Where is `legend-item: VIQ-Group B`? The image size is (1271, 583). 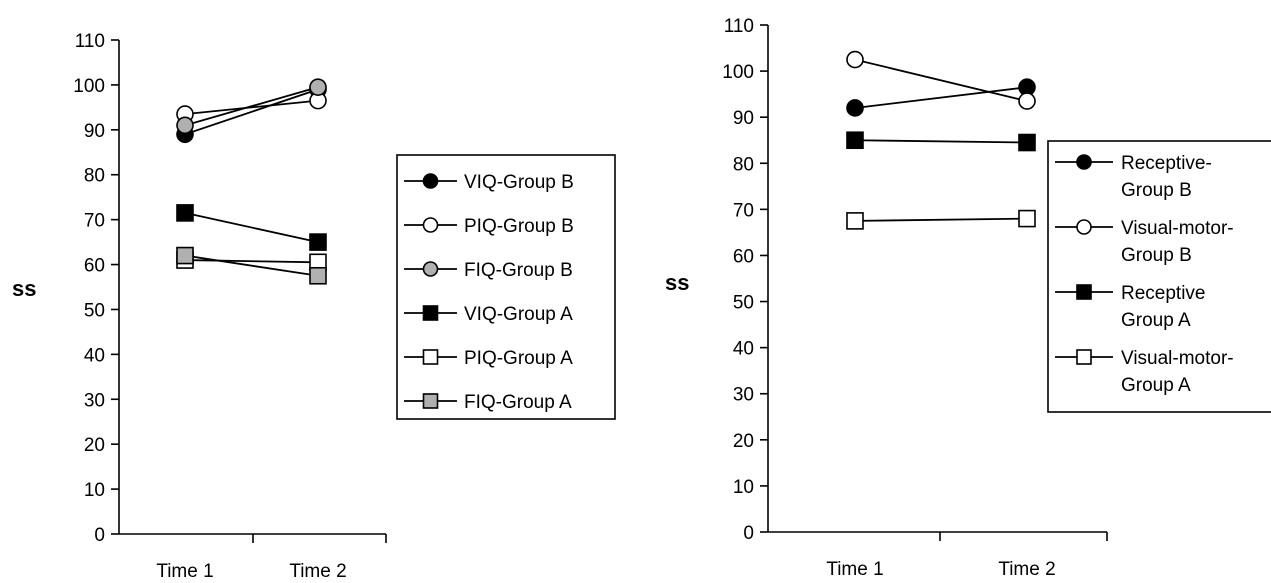 legend-item: VIQ-Group B is located at coordinates (489, 182).